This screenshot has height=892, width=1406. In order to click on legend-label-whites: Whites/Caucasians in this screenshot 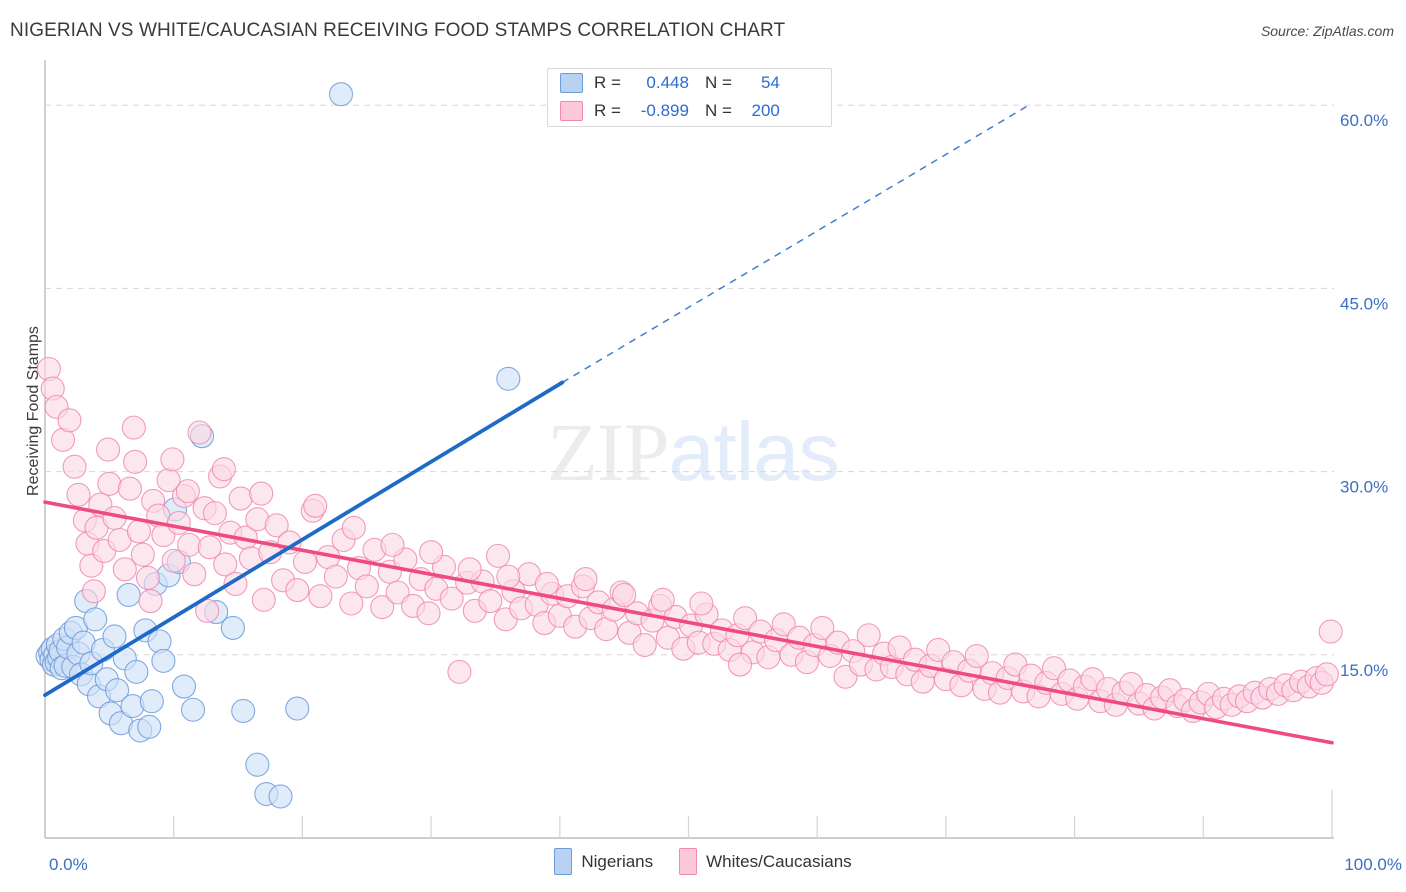, I will do `click(779, 861)`.